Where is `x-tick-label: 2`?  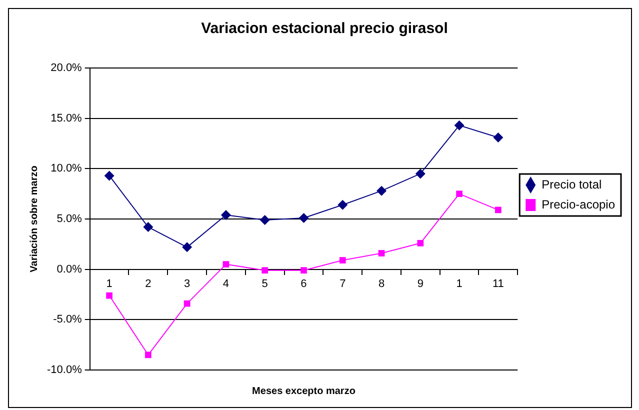 x-tick-label: 2 is located at coordinates (148, 284).